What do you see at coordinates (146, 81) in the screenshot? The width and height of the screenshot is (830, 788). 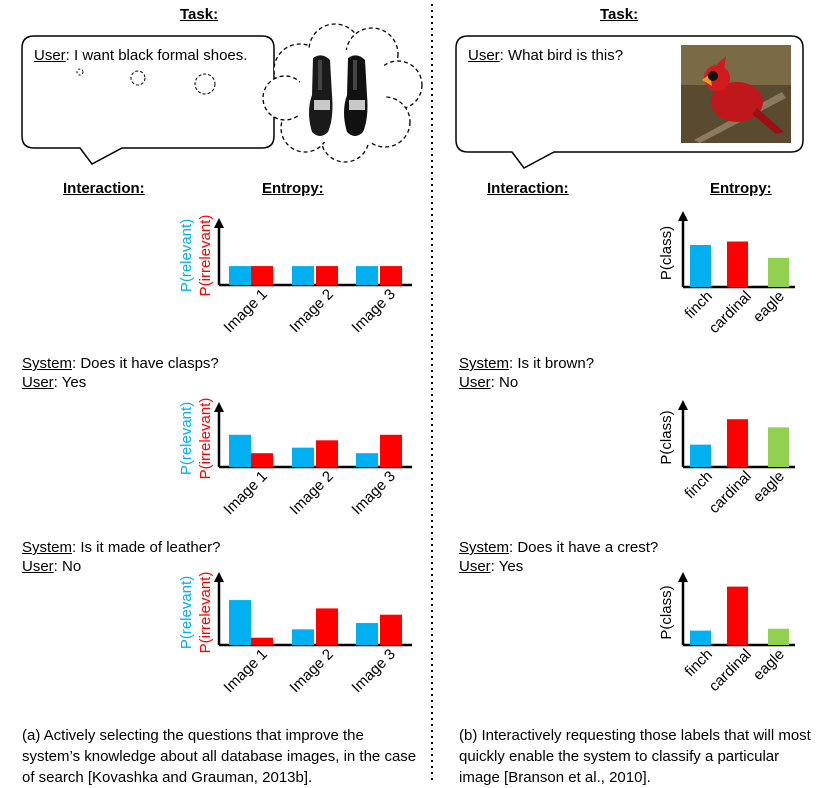 I see `thought-dots` at bounding box center [146, 81].